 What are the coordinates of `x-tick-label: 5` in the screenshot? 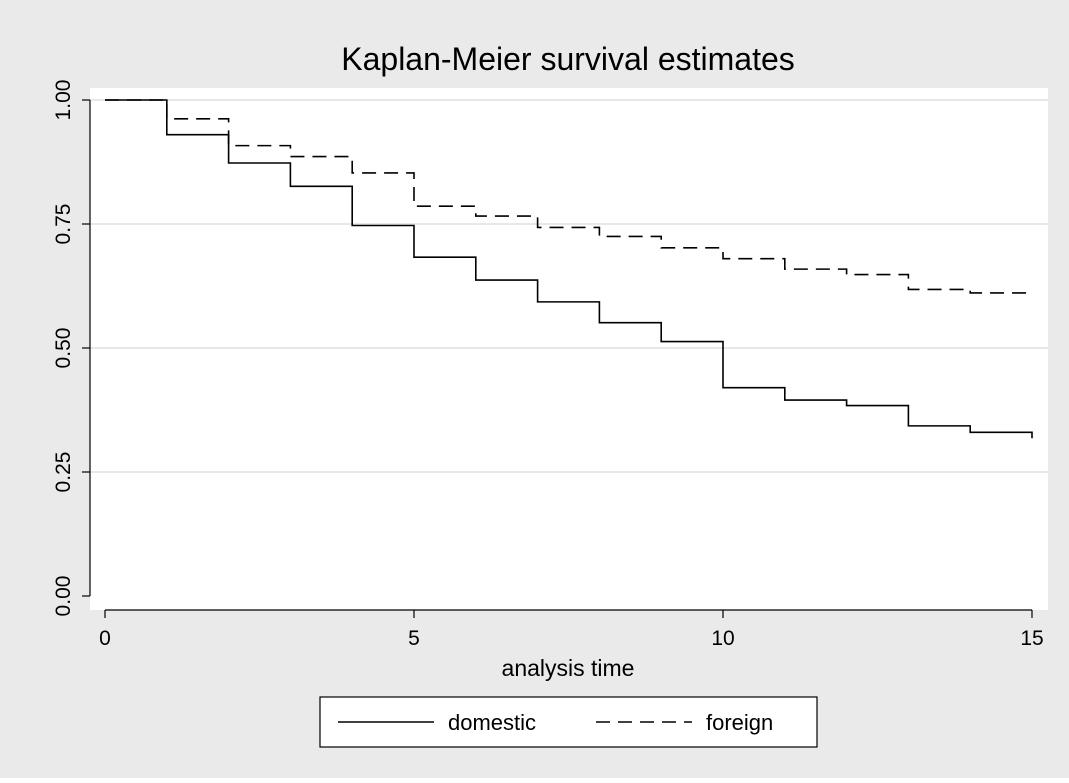 It's located at (414, 638).